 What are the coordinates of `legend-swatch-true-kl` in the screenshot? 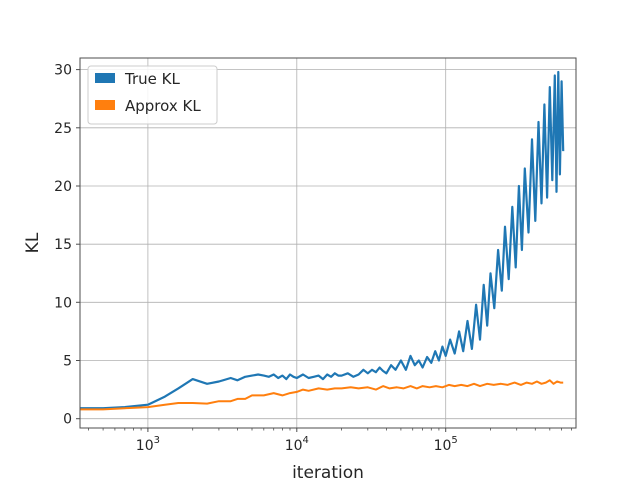 It's located at (105, 78).